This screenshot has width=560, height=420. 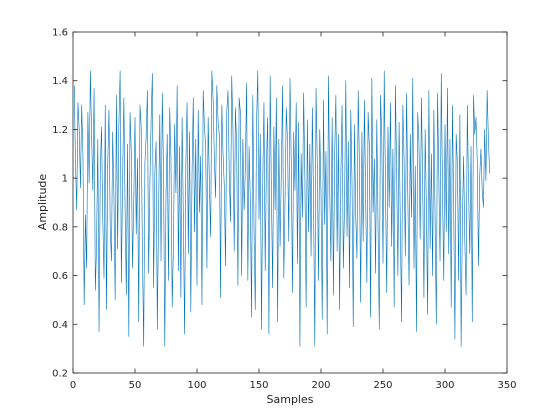 I want to click on x-tick-label: 50, so click(x=135, y=385).